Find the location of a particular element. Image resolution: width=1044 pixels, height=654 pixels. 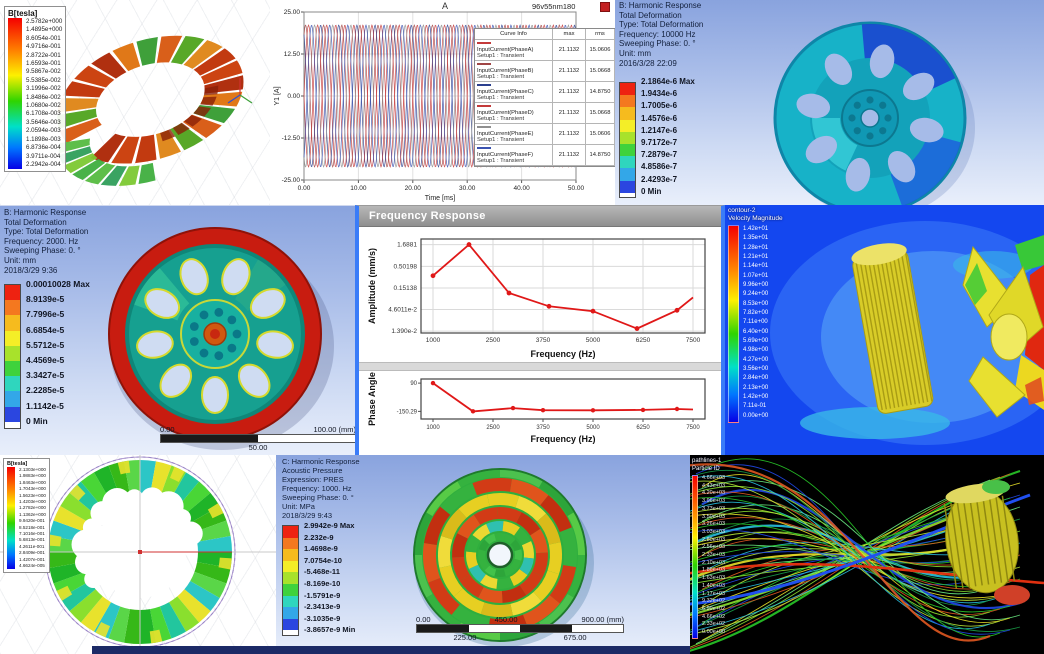

legend-value: 1.6593e-001 is located at coordinates (43, 64).